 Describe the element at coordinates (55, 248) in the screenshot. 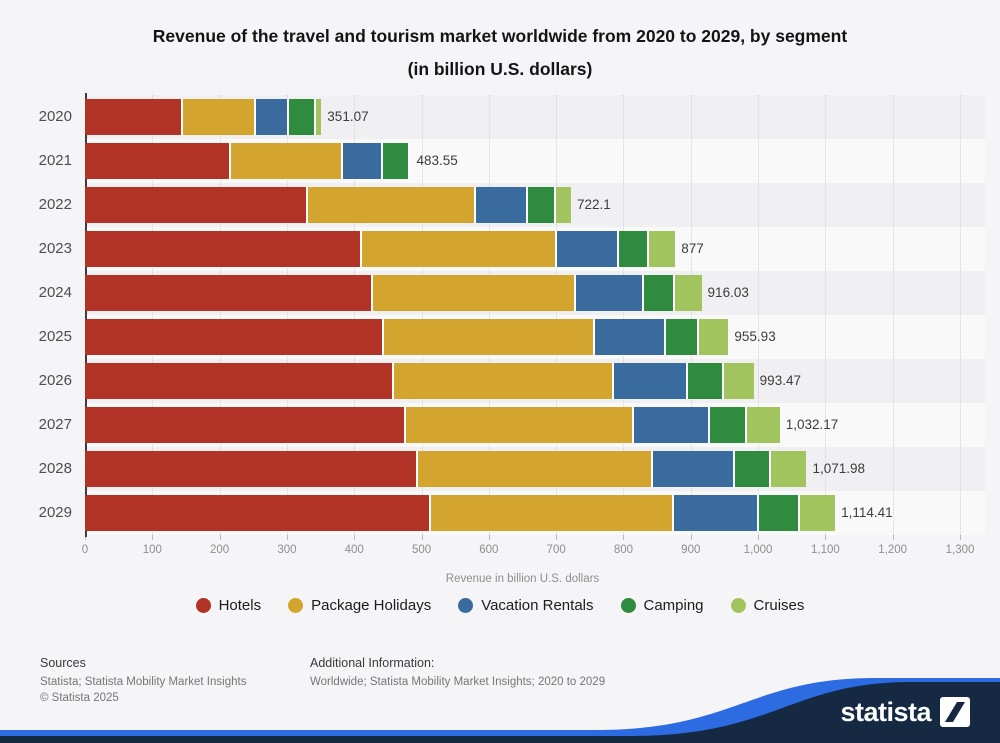

I see `y-axis-label-2023: 2023` at that location.